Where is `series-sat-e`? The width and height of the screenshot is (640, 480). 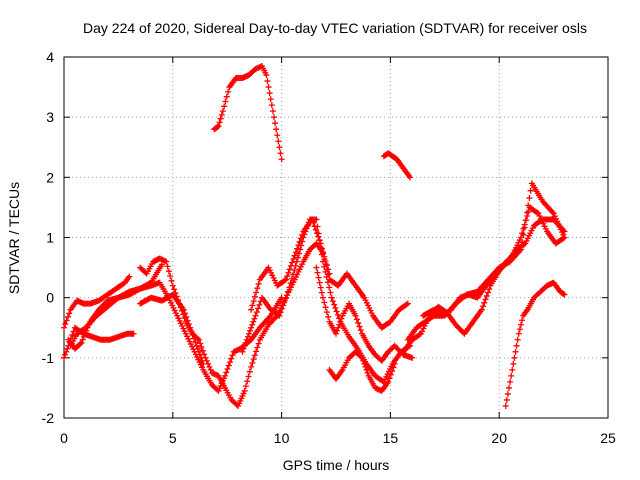
series-sat-e is located at coordinates (235, 324).